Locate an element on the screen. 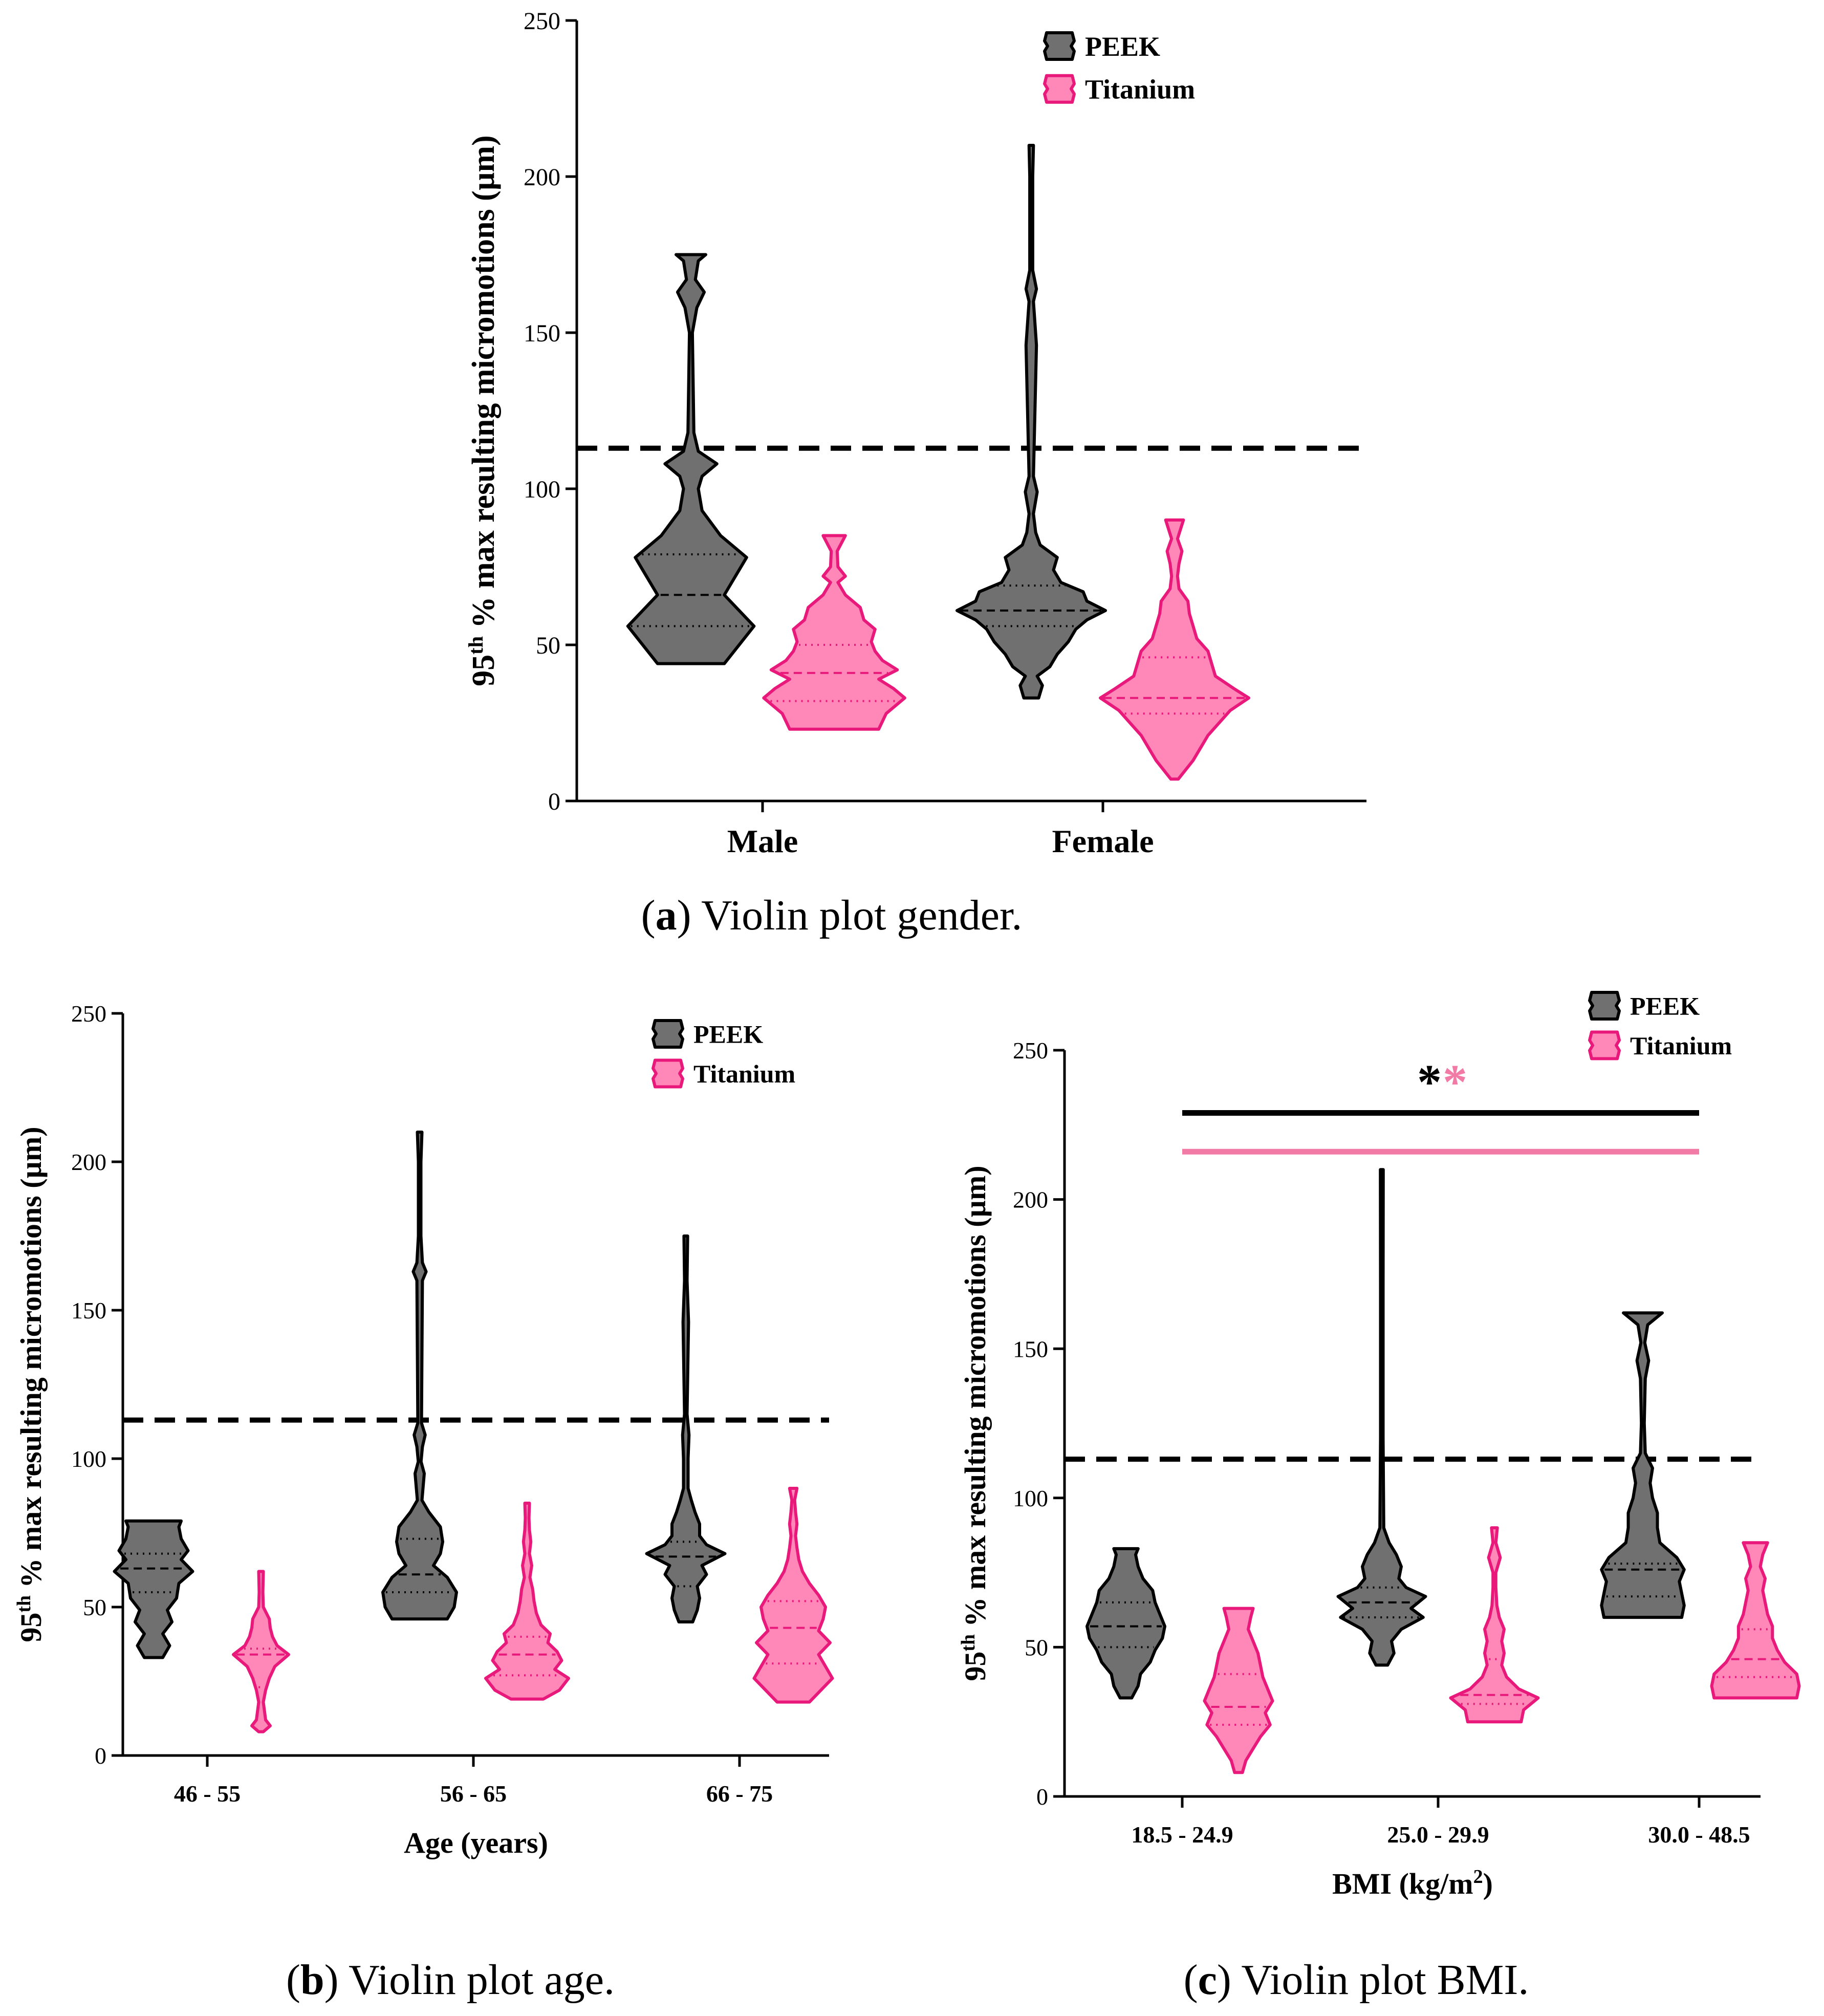  caption-a: (a) Violin plot gender. is located at coordinates (832, 915).